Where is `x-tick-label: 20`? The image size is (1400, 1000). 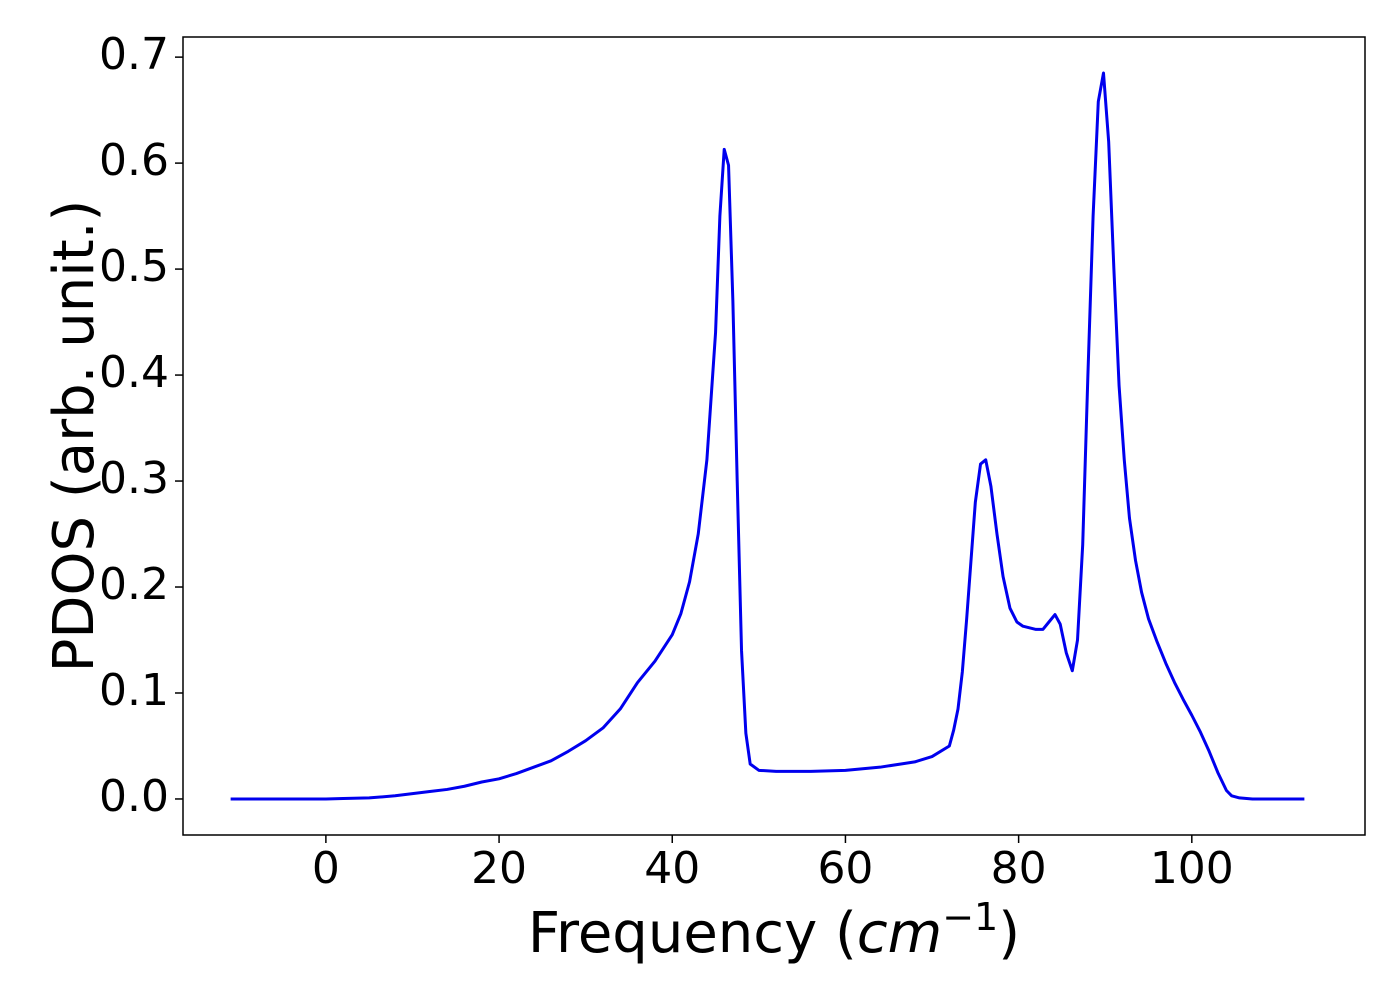 x-tick-label: 20 is located at coordinates (499, 868).